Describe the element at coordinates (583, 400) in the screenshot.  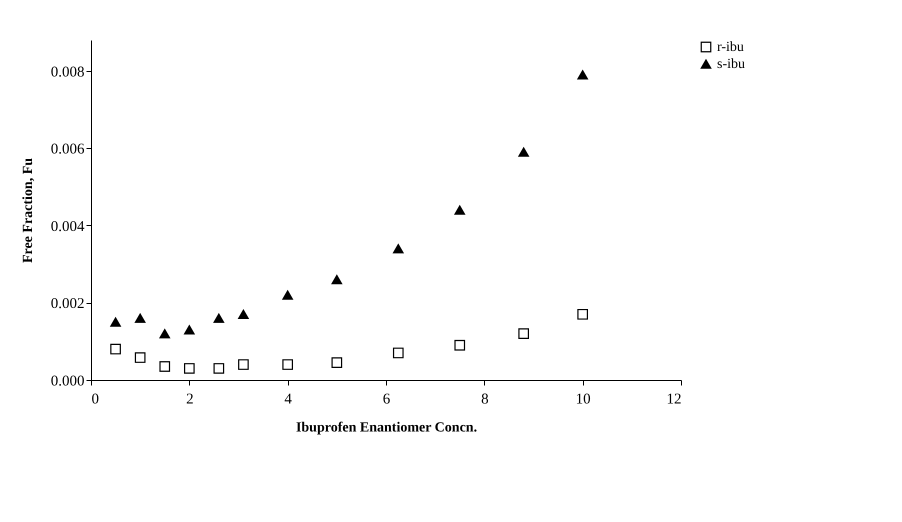
I see `x-tick-label: 10` at that location.